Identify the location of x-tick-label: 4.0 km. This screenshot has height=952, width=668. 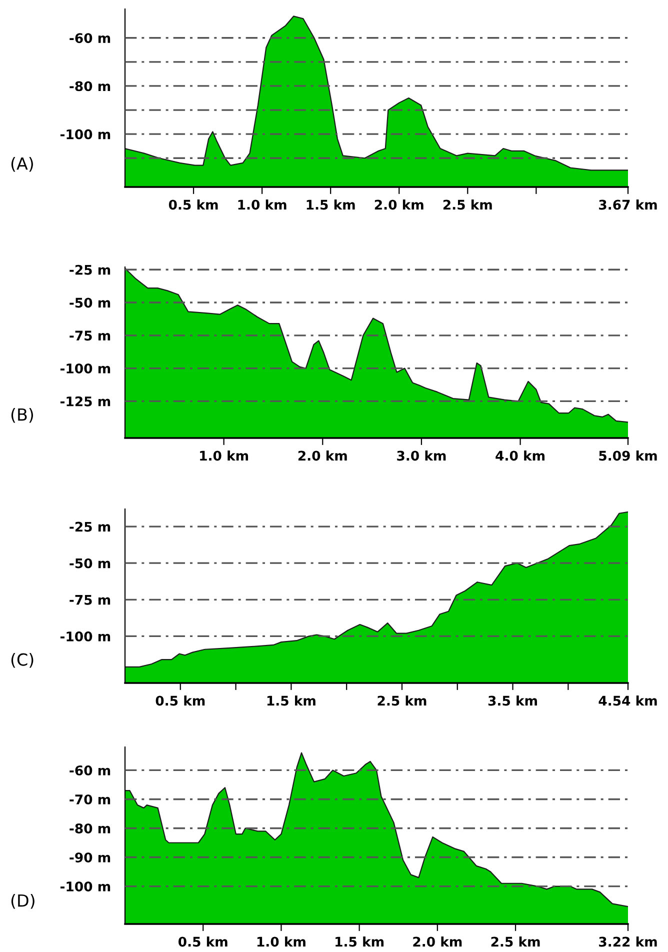
(520, 455).